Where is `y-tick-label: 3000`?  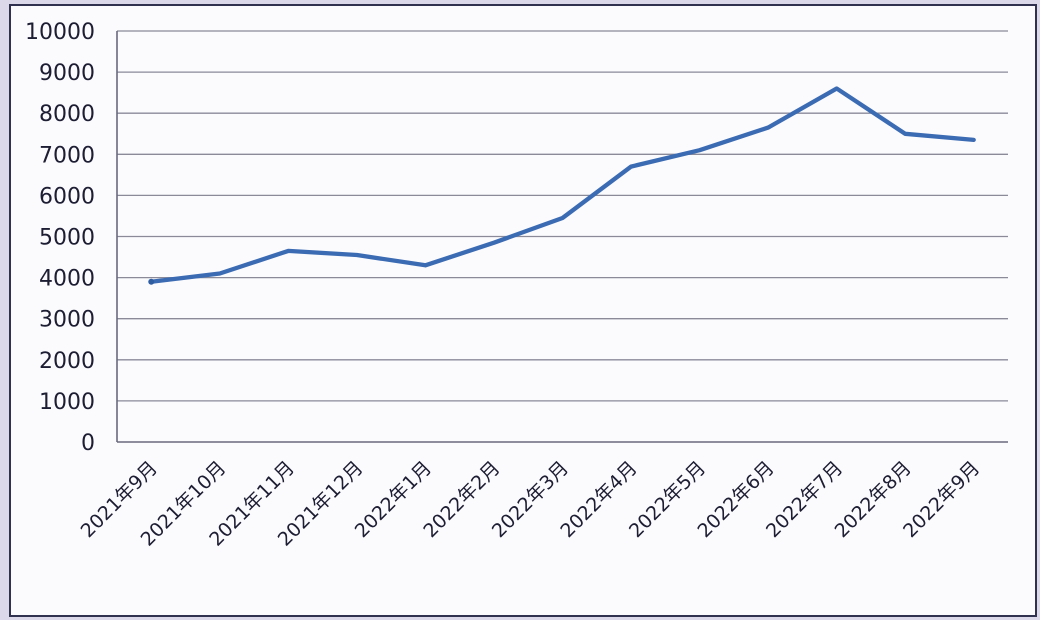
y-tick-label: 3000 is located at coordinates (67, 320).